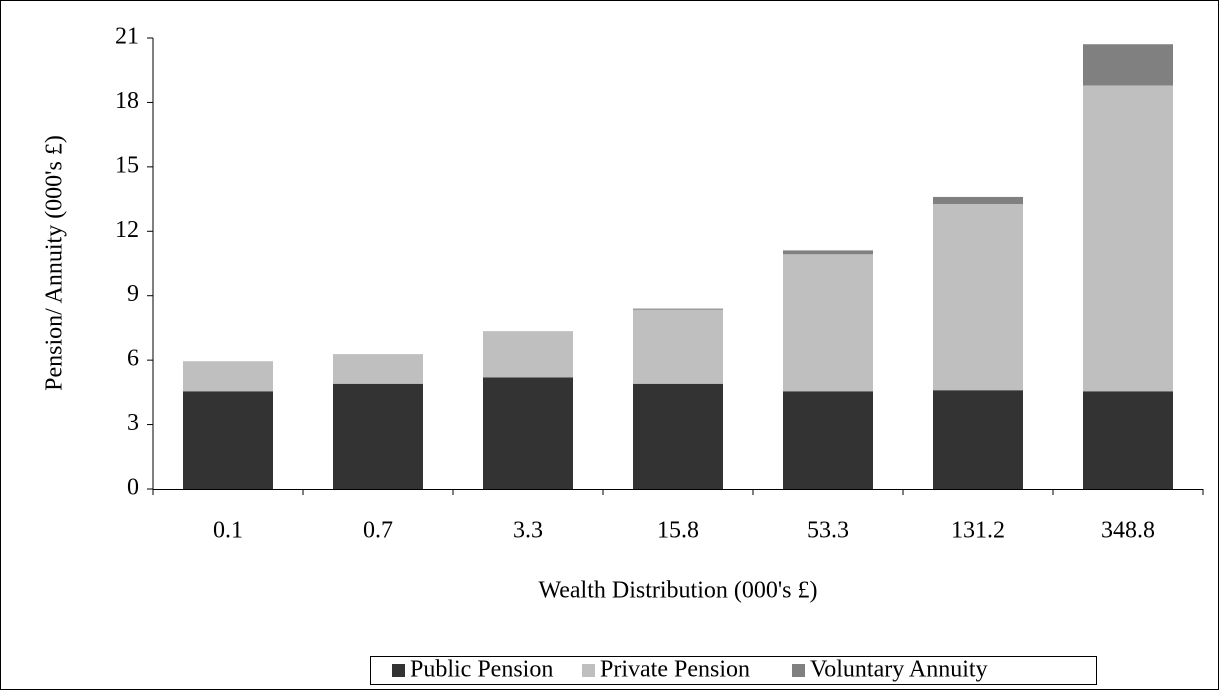 The height and width of the screenshot is (690, 1219). Describe the element at coordinates (133, 423) in the screenshot. I see `y-tick-label: 3` at that location.